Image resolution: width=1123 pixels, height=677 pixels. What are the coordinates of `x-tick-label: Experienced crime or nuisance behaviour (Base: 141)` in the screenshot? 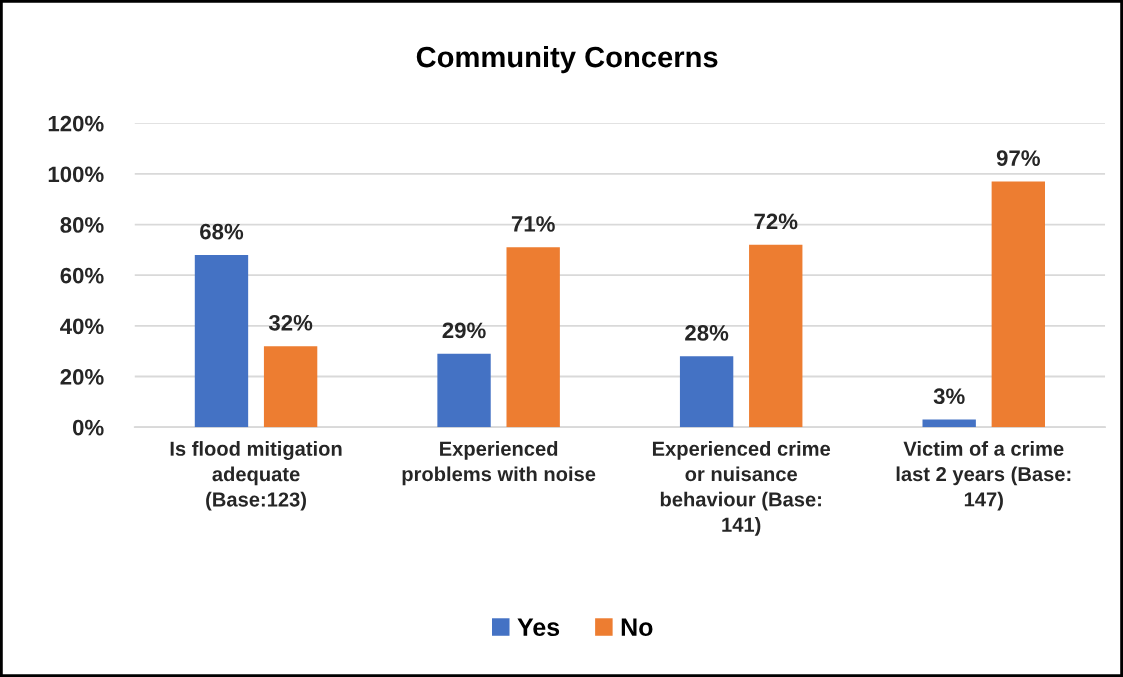 It's located at (741, 488).